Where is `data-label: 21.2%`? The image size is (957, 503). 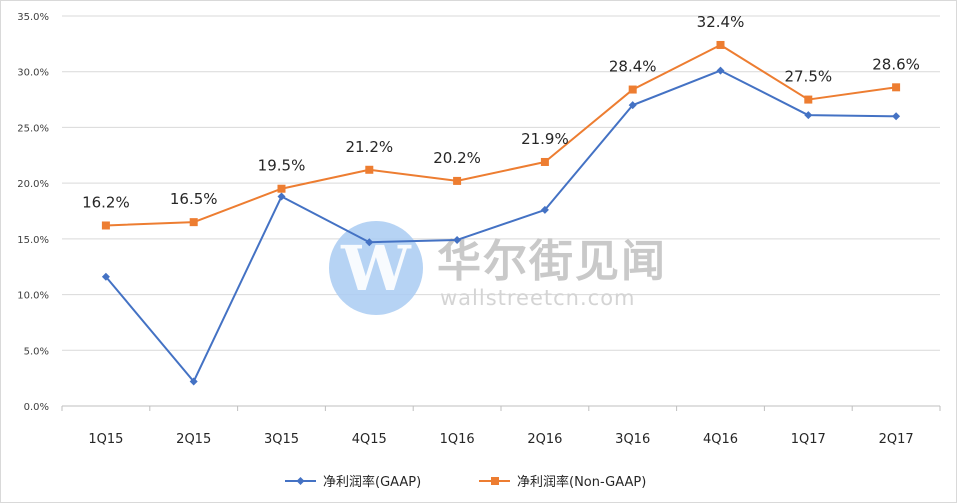 data-label: 21.2% is located at coordinates (369, 147).